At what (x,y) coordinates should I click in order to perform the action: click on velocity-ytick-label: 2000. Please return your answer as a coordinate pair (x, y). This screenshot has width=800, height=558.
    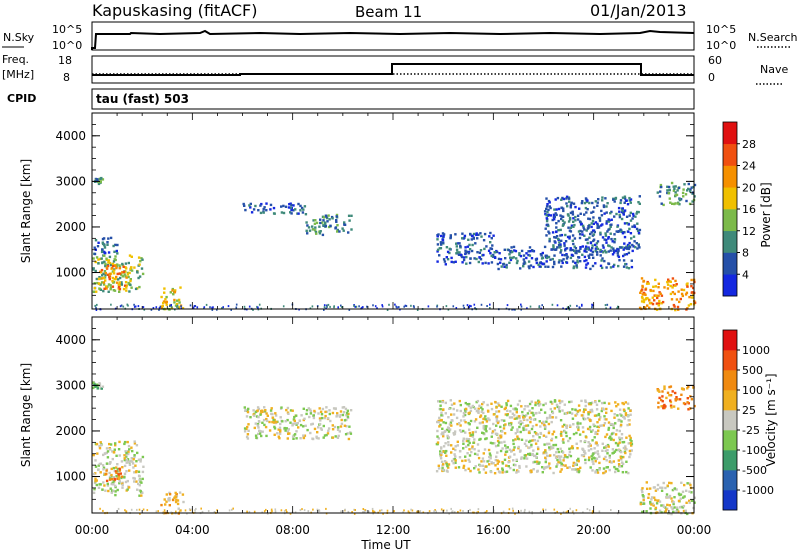
    Looking at the image, I should click on (70, 431).